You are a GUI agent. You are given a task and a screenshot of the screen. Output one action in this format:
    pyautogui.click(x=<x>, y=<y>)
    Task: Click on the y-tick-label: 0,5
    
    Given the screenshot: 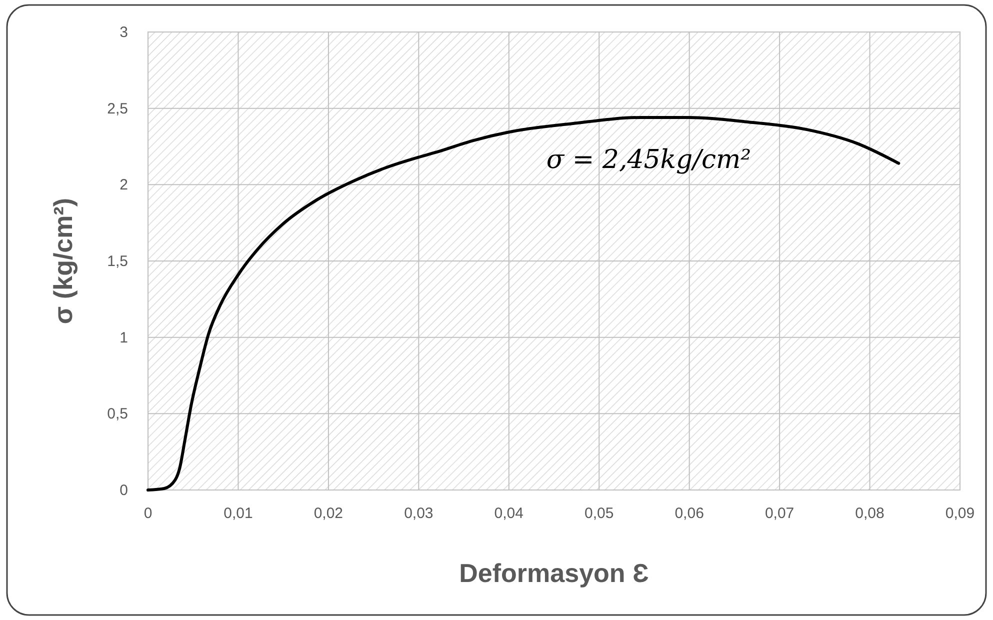 What is the action you would take?
    pyautogui.click(x=117, y=414)
    